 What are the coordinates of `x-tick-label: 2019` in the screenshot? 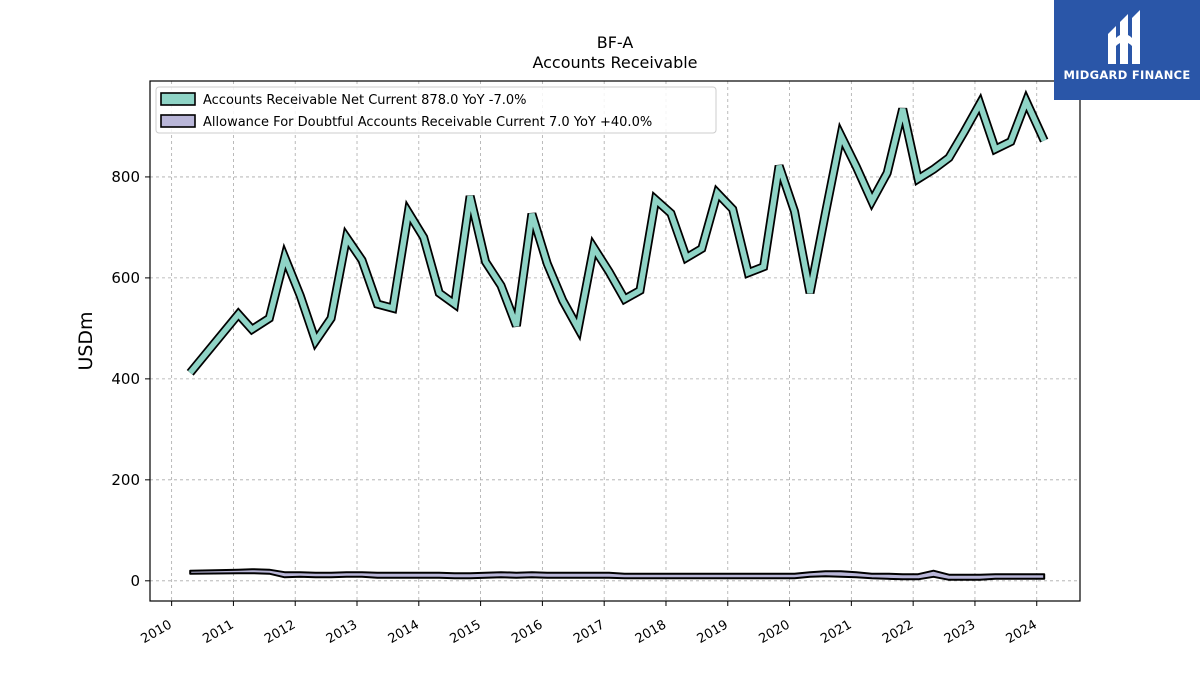 It's located at (713, 632).